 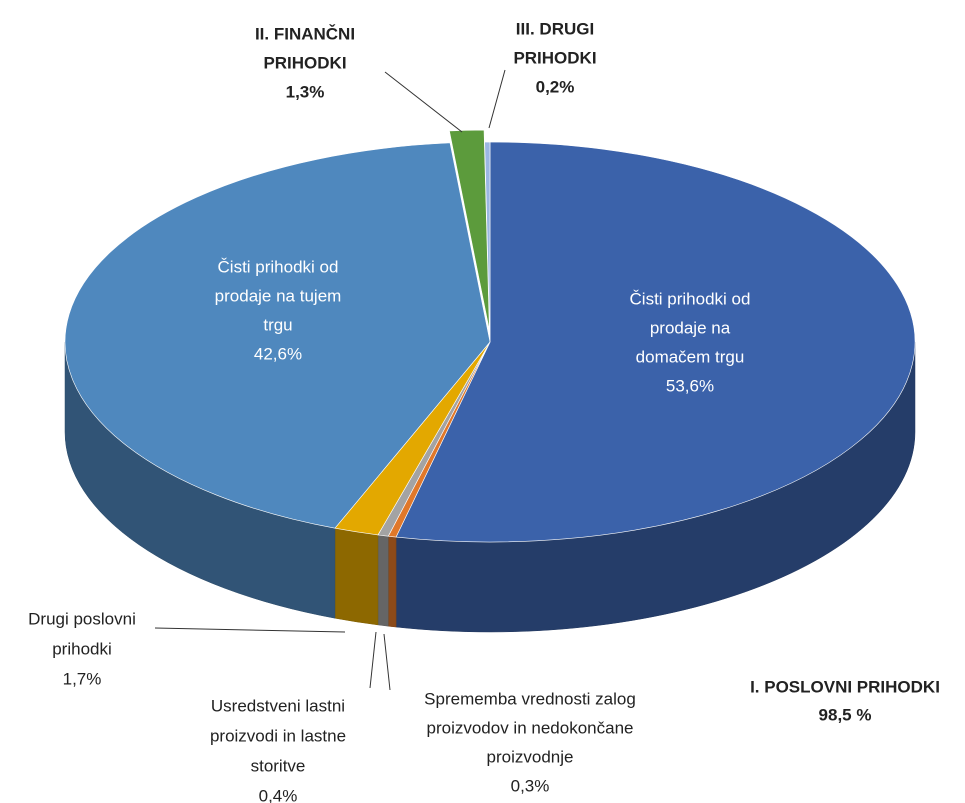 What do you see at coordinates (690, 356) in the screenshot?
I see `slice-label: domačem trgu` at bounding box center [690, 356].